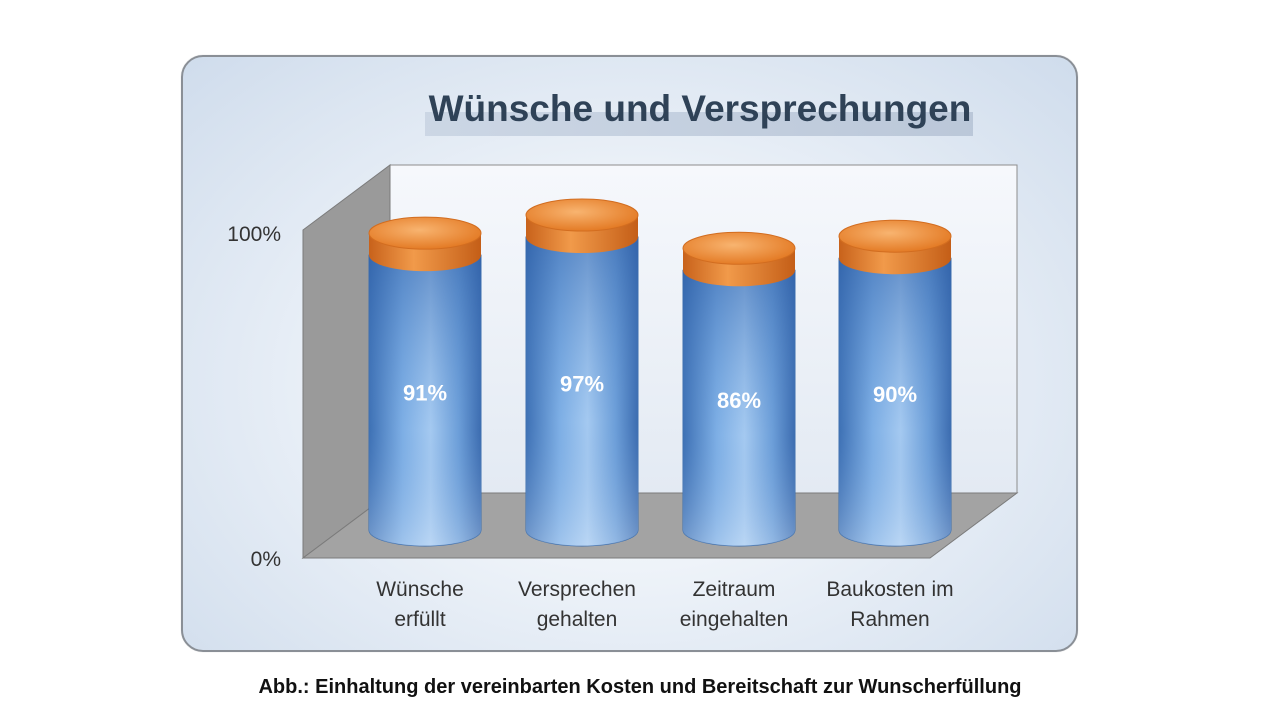 Image resolution: width=1280 pixels, height=720 pixels. Describe the element at coordinates (699, 124) in the screenshot. I see `title-backdrop` at that location.